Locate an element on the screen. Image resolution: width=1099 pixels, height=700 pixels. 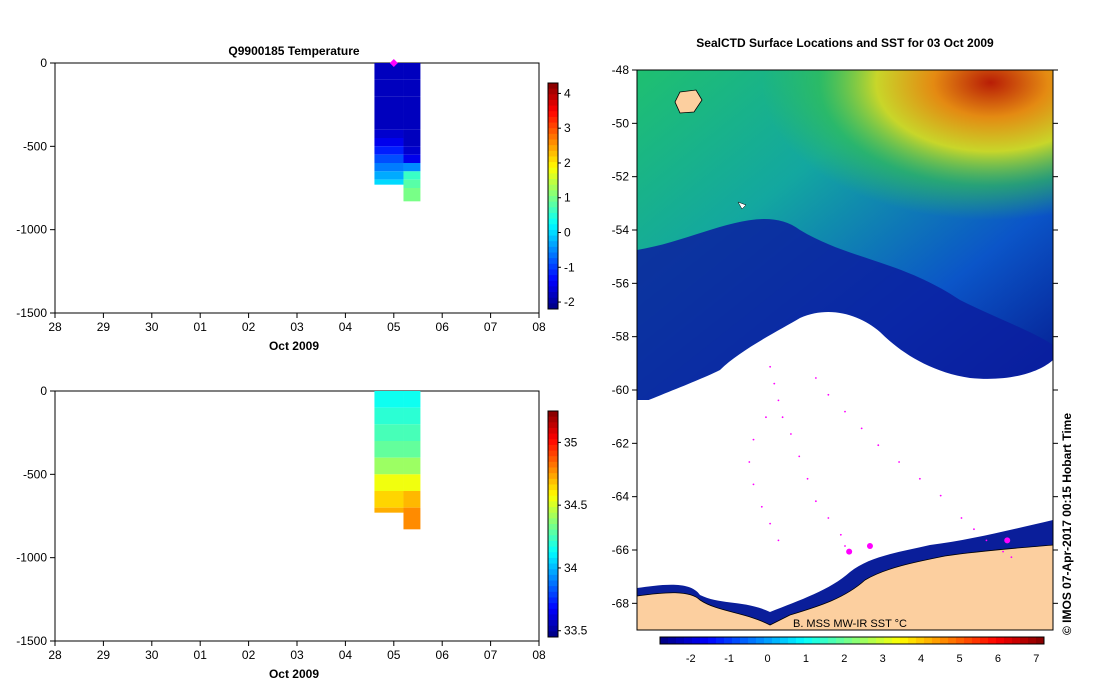
temperature-cells is located at coordinates (397, 130).